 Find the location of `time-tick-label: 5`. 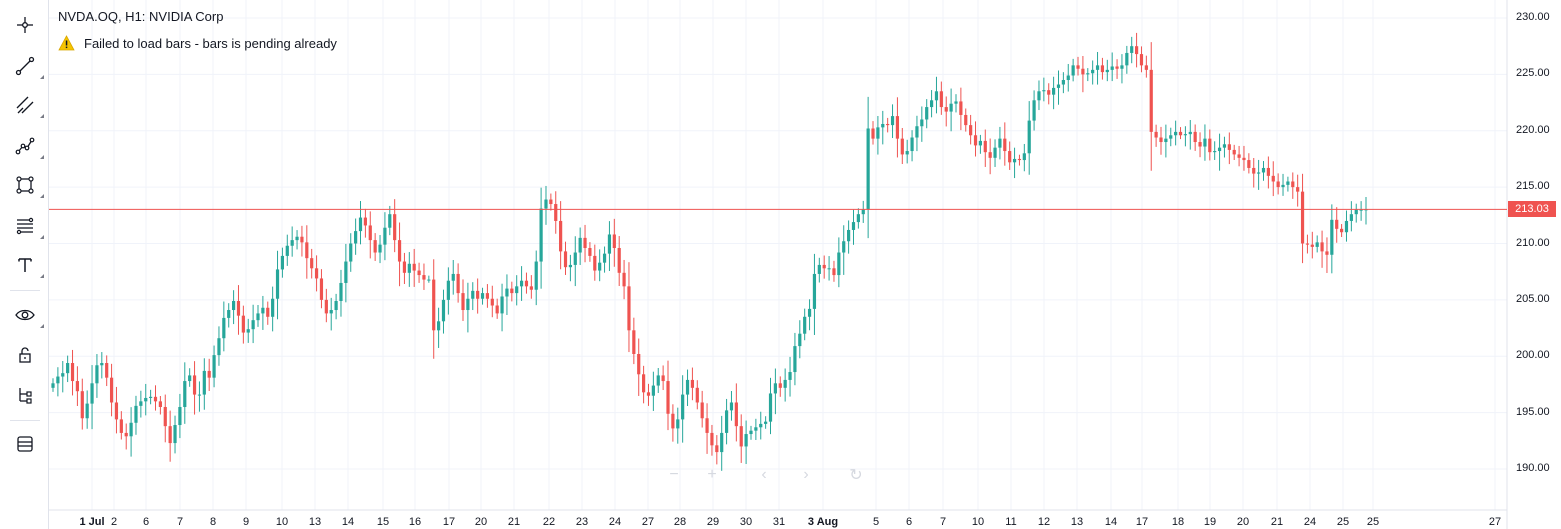

time-tick-label: 5 is located at coordinates (876, 522).